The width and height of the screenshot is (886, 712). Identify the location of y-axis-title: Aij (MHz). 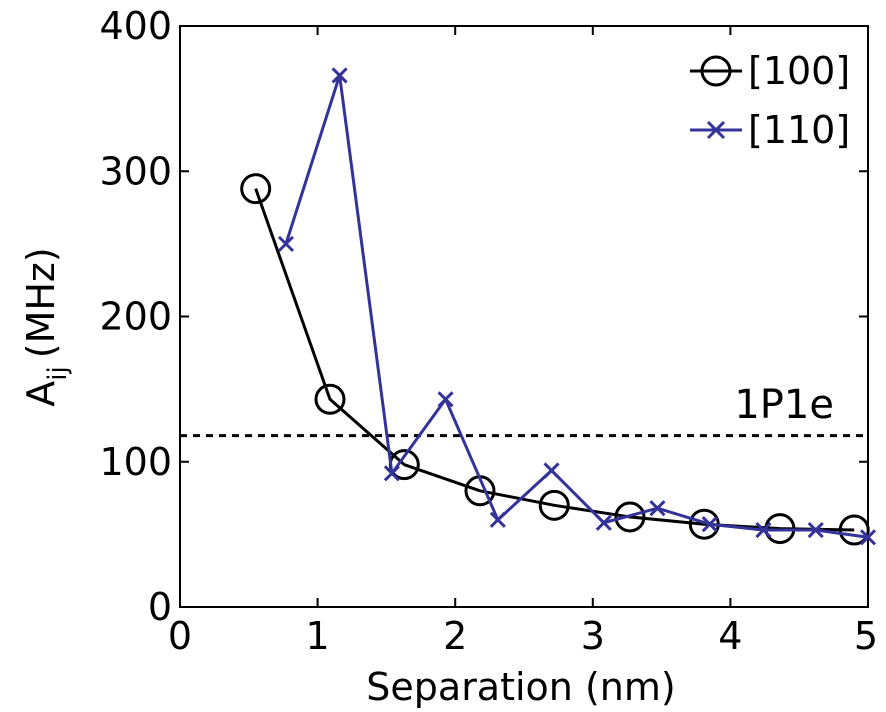
(46, 326).